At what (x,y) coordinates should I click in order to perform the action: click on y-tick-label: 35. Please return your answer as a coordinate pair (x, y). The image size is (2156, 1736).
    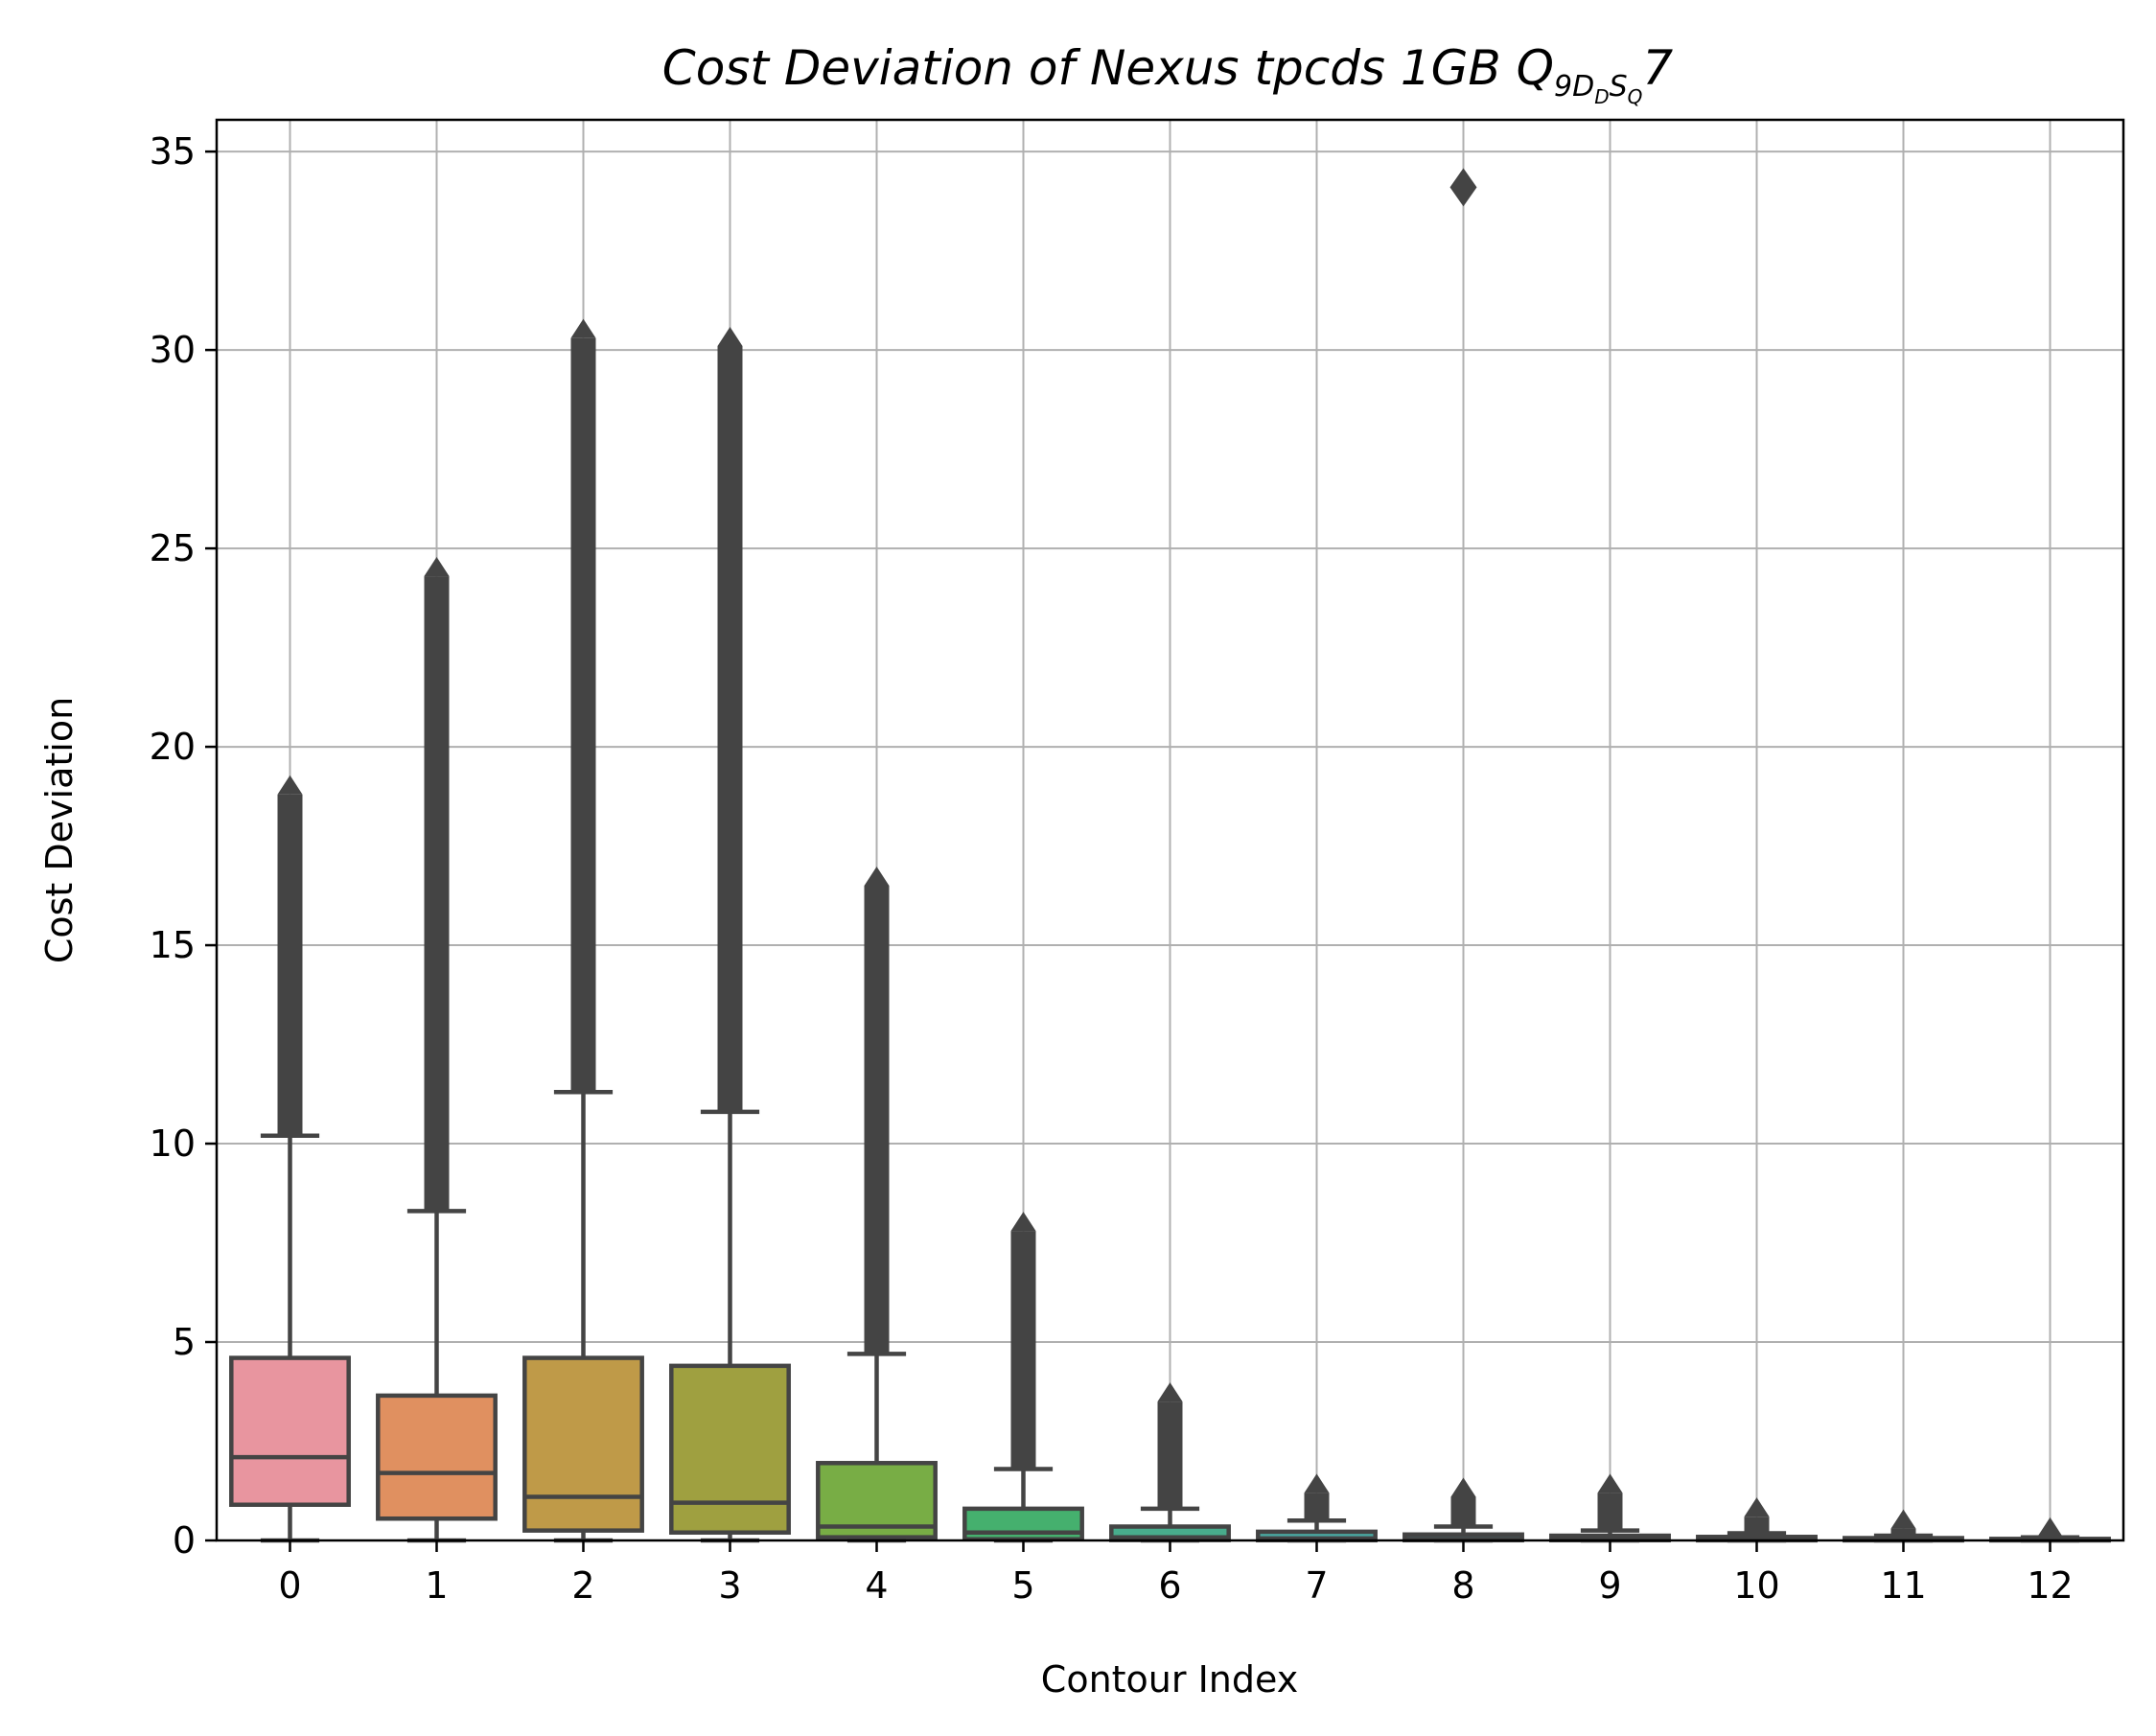
    Looking at the image, I should click on (173, 151).